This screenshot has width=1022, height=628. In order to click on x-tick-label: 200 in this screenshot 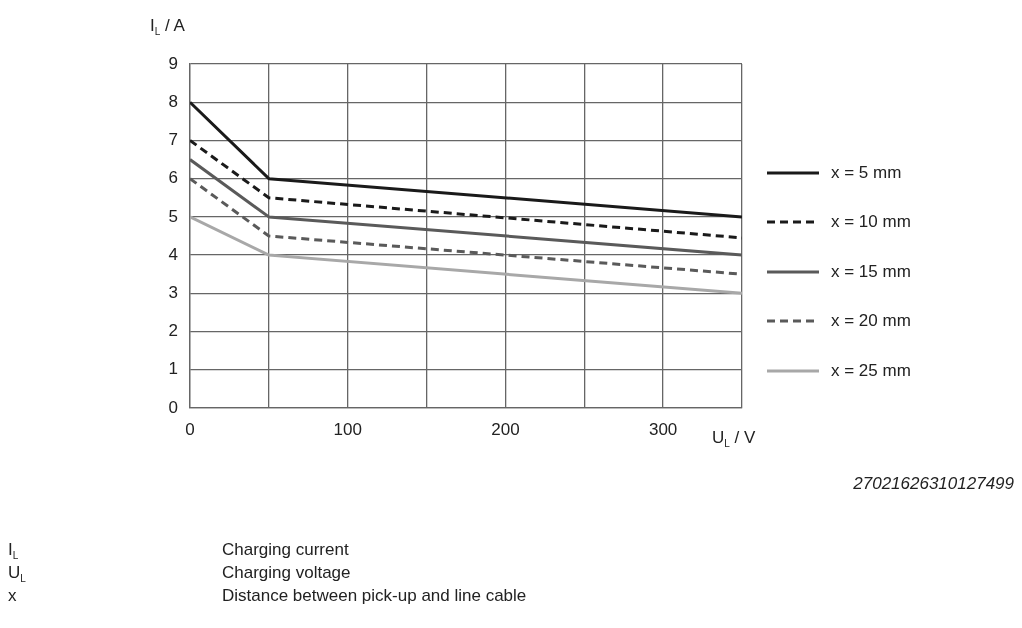, I will do `click(505, 429)`.